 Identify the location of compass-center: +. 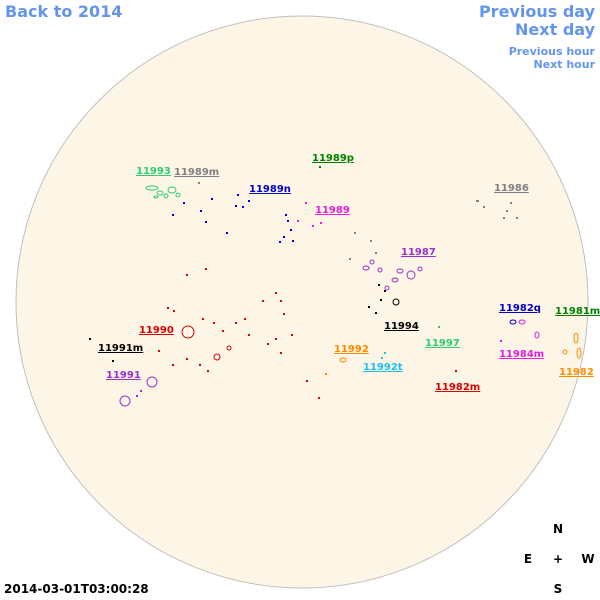
(558, 559).